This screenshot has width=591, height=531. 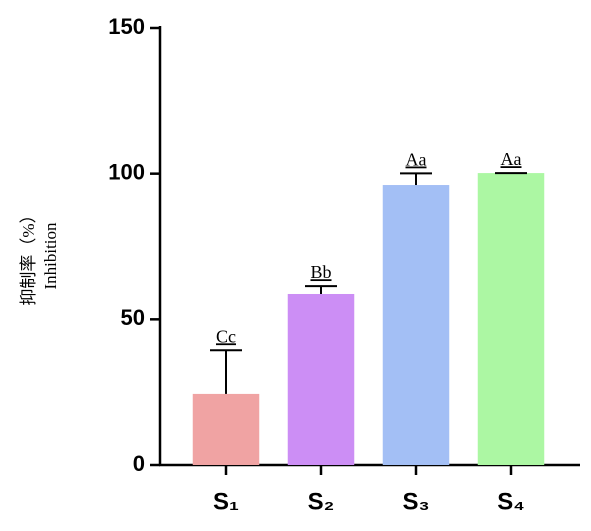 What do you see at coordinates (133, 317) in the screenshot?
I see `y-tick-label: 50` at bounding box center [133, 317].